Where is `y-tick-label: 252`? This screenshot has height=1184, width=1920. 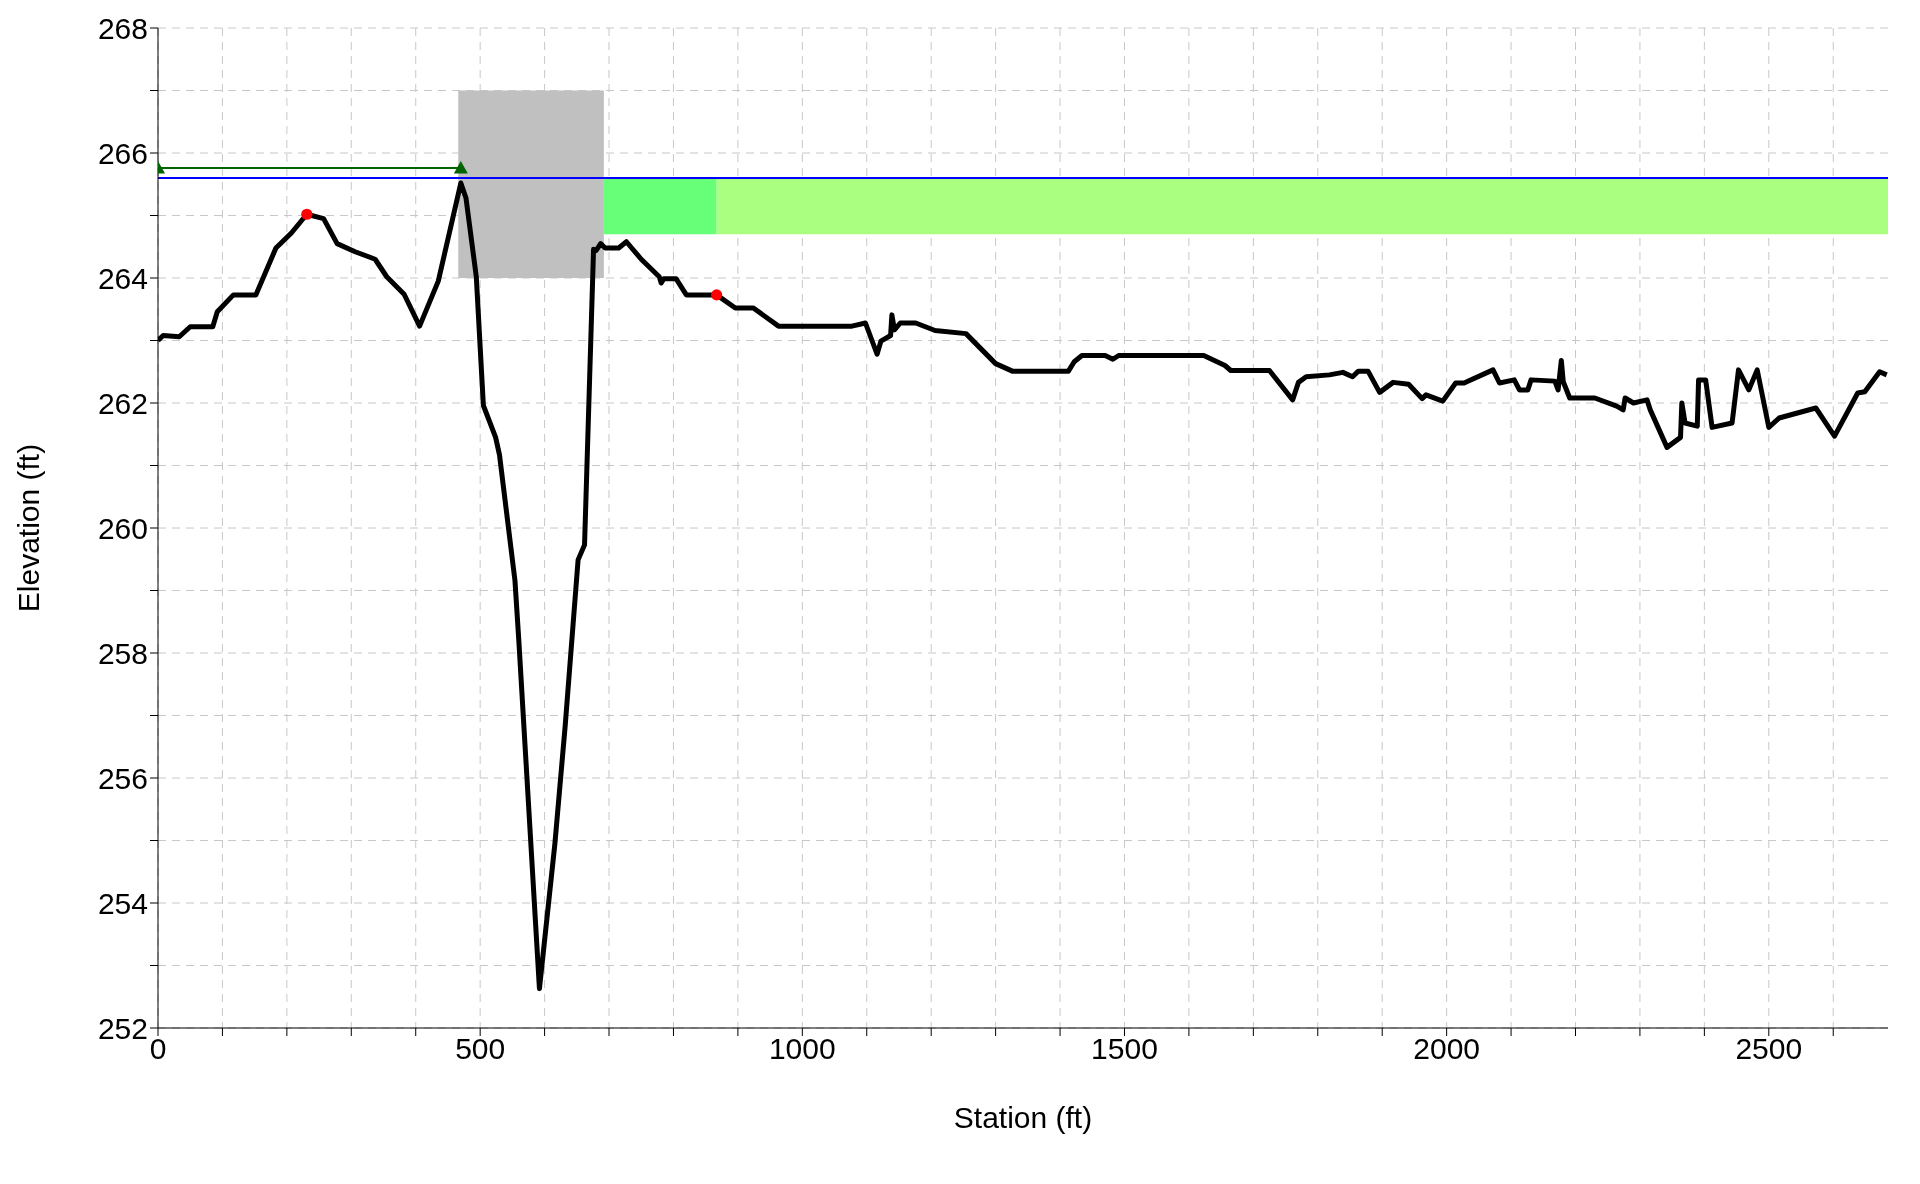
y-tick-label: 252 is located at coordinates (122, 1028).